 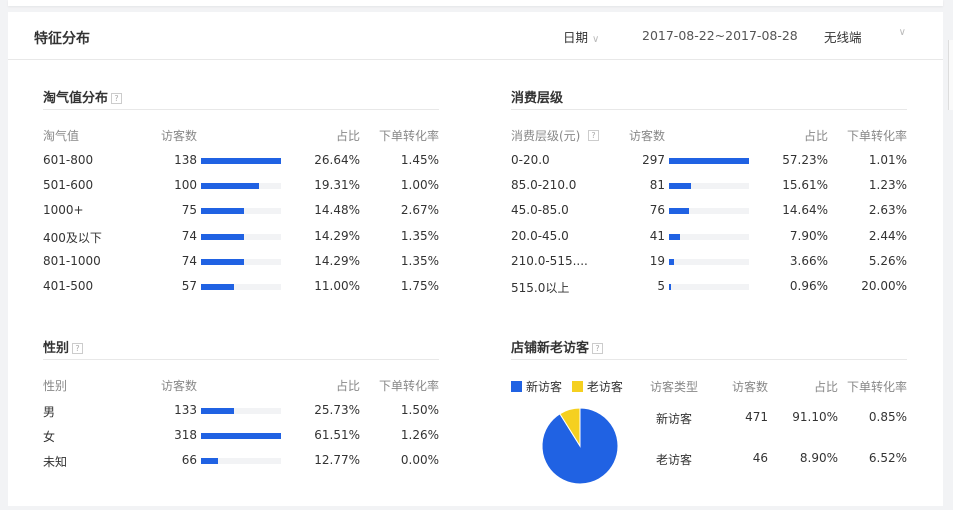 What do you see at coordinates (189, 235) in the screenshot?
I see `visitor-count: 74` at bounding box center [189, 235].